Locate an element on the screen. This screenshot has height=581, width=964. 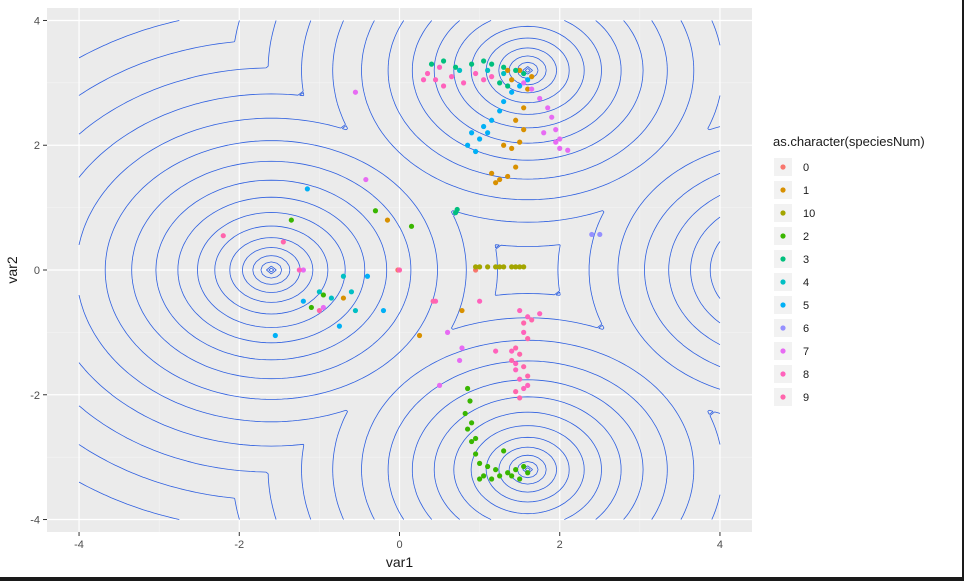
legend-title: as.character(speciesNum) is located at coordinates (849, 141).